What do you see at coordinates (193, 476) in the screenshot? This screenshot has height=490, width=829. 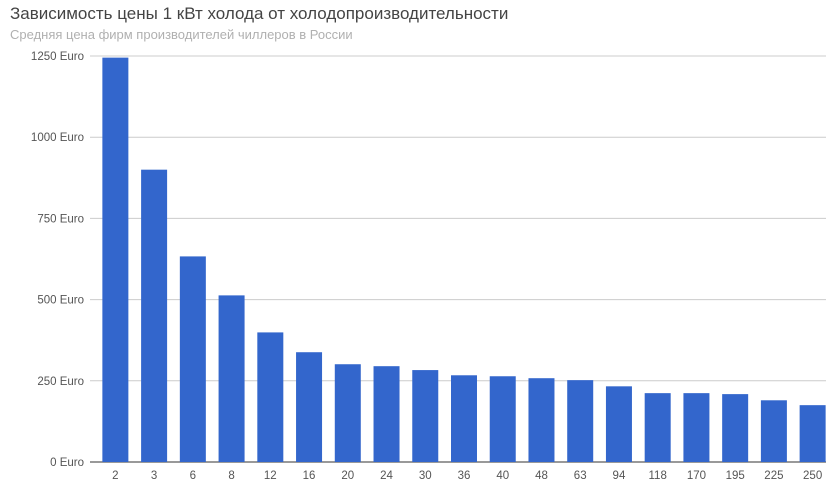 I see `x-tick-label: 6` at bounding box center [193, 476].